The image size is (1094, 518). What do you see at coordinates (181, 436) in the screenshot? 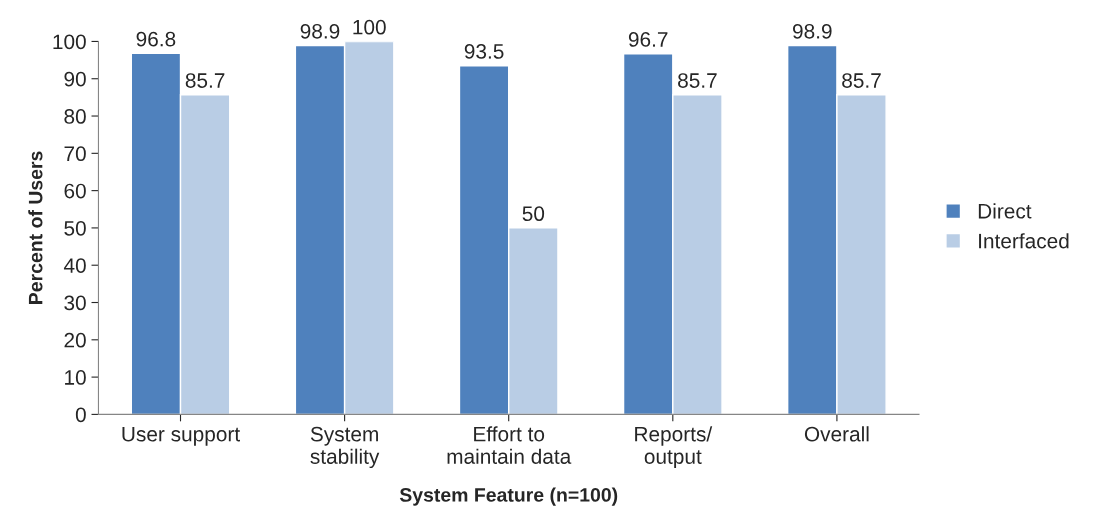
I see `x-tick-label: User support` at bounding box center [181, 436].